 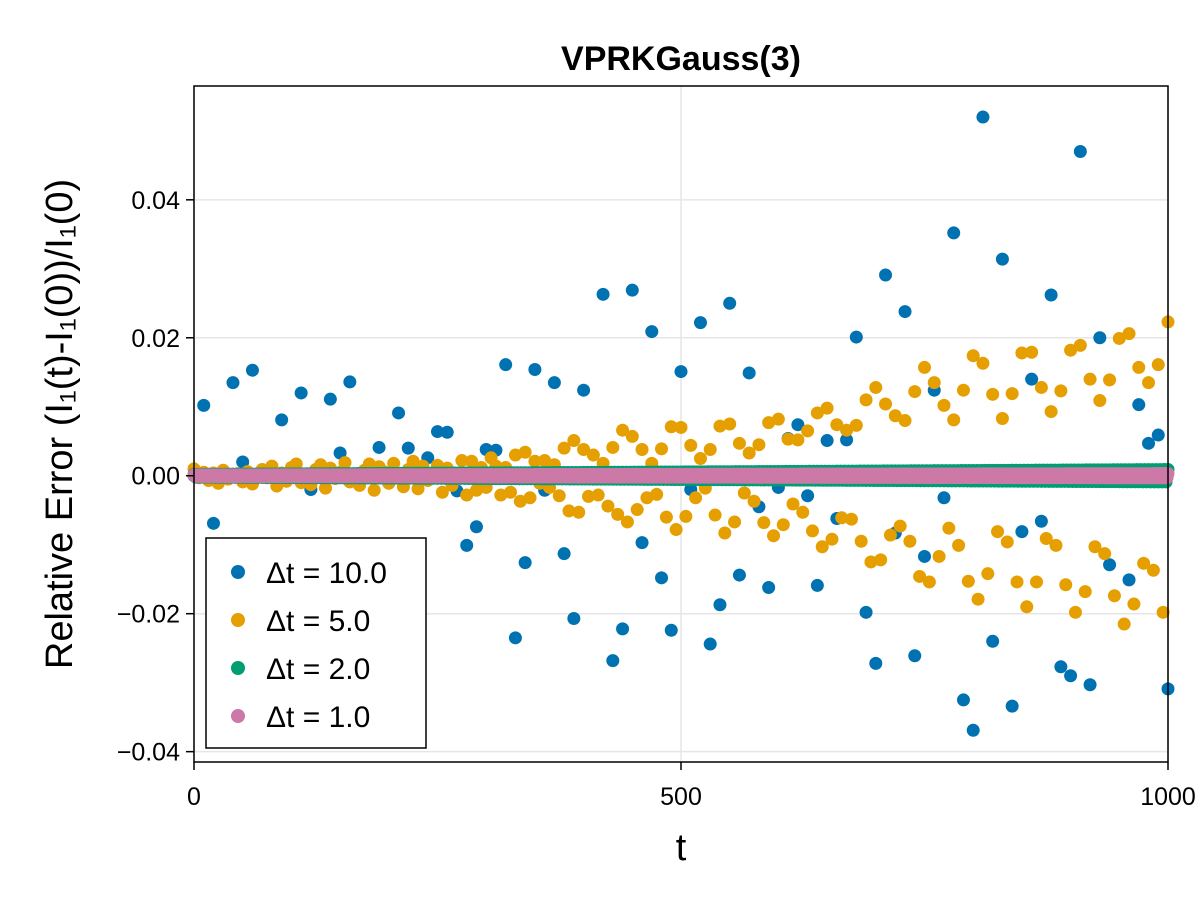 I want to click on legend-marker, so click(x=238, y=716).